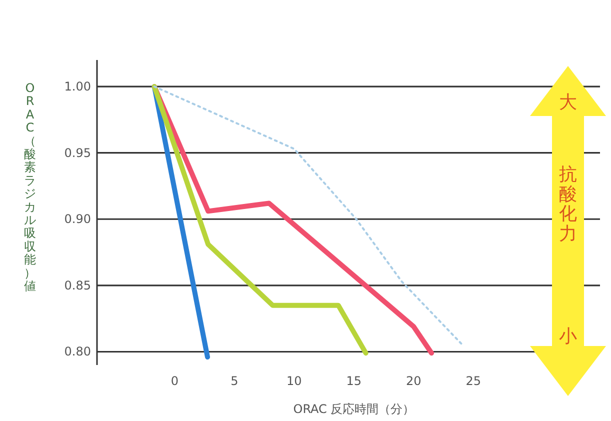 The image size is (611, 421). What do you see at coordinates (234, 381) in the screenshot?
I see `x-tick-label: 5` at bounding box center [234, 381].